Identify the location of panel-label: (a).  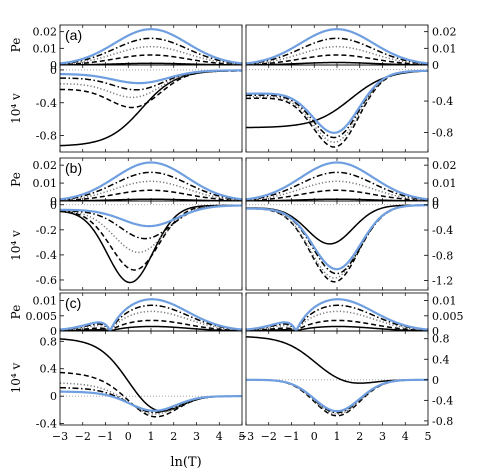
(73, 35).